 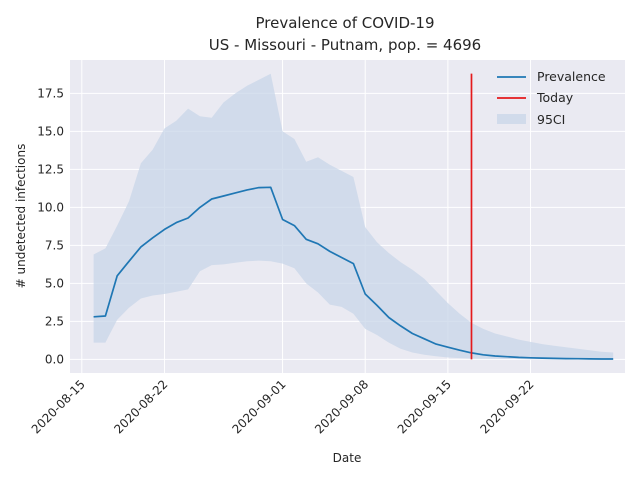 I want to click on y-tick-labels: 0.0 2.5 5.0 7.5 10.0 12.5 15.0 17.5, so click(x=50, y=226).